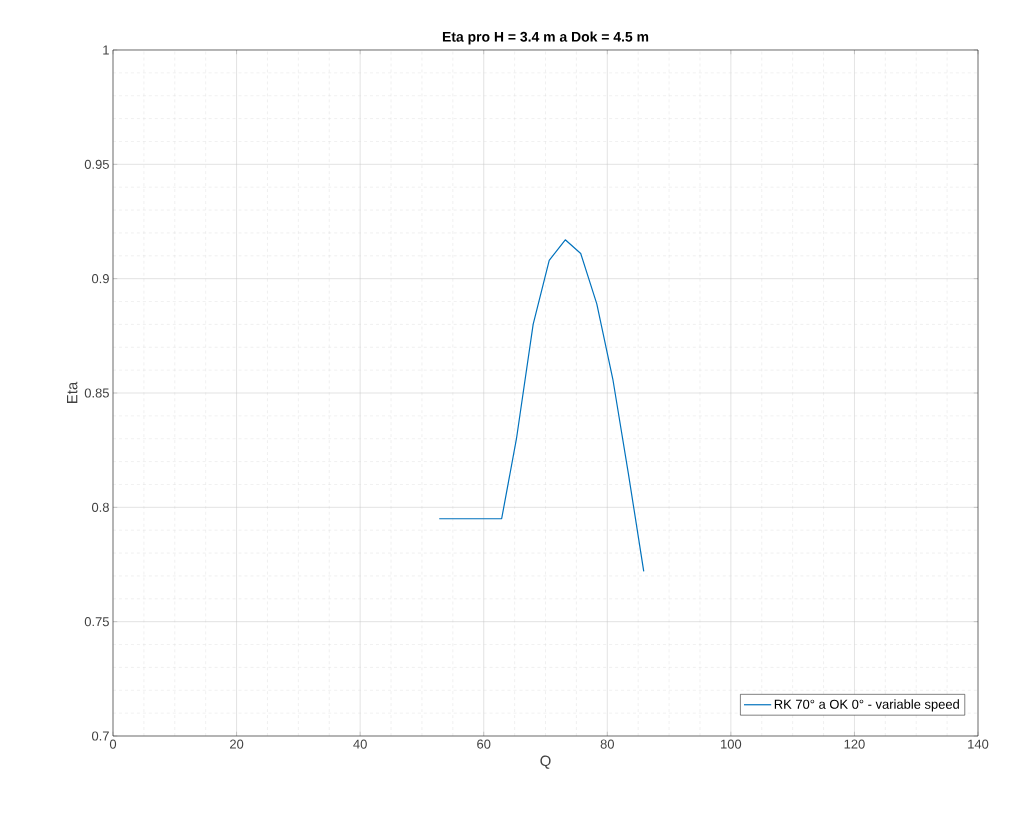 This screenshot has width=1012, height=821. I want to click on y-tick-label: 0.85, so click(96, 393).